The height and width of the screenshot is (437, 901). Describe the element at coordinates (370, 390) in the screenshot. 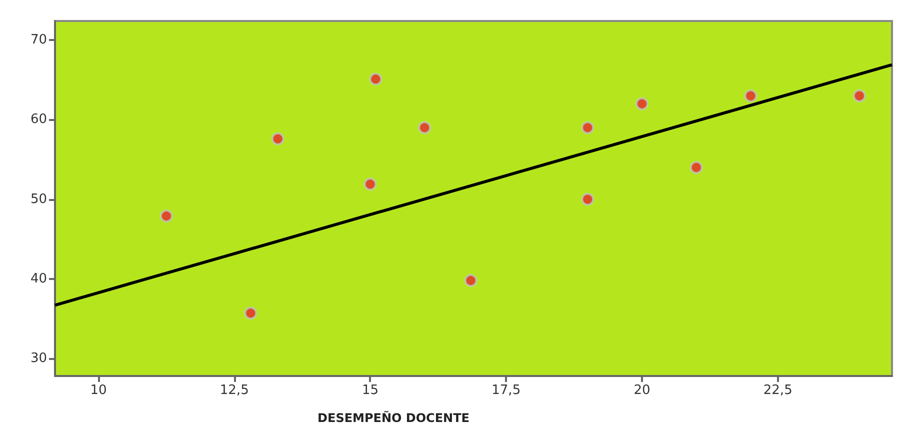

I see `x-tick-label: 15` at that location.